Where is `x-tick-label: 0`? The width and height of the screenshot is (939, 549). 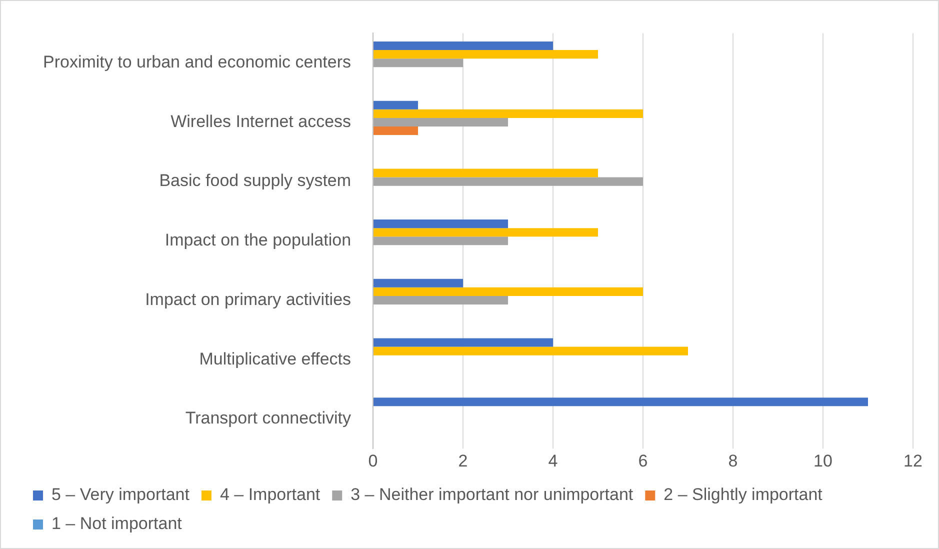
x-tick-label: 0 is located at coordinates (373, 460).